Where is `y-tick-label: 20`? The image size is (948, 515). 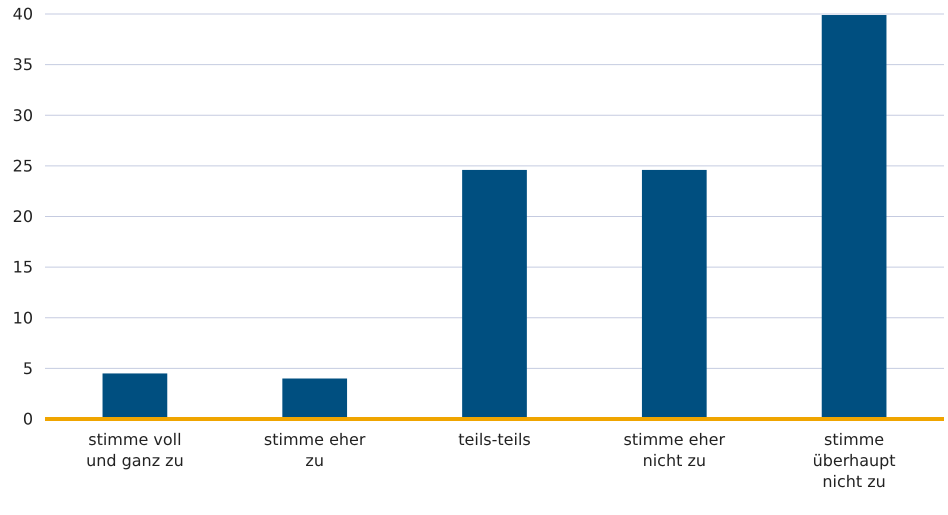 y-tick-label: 20 is located at coordinates (22, 216).